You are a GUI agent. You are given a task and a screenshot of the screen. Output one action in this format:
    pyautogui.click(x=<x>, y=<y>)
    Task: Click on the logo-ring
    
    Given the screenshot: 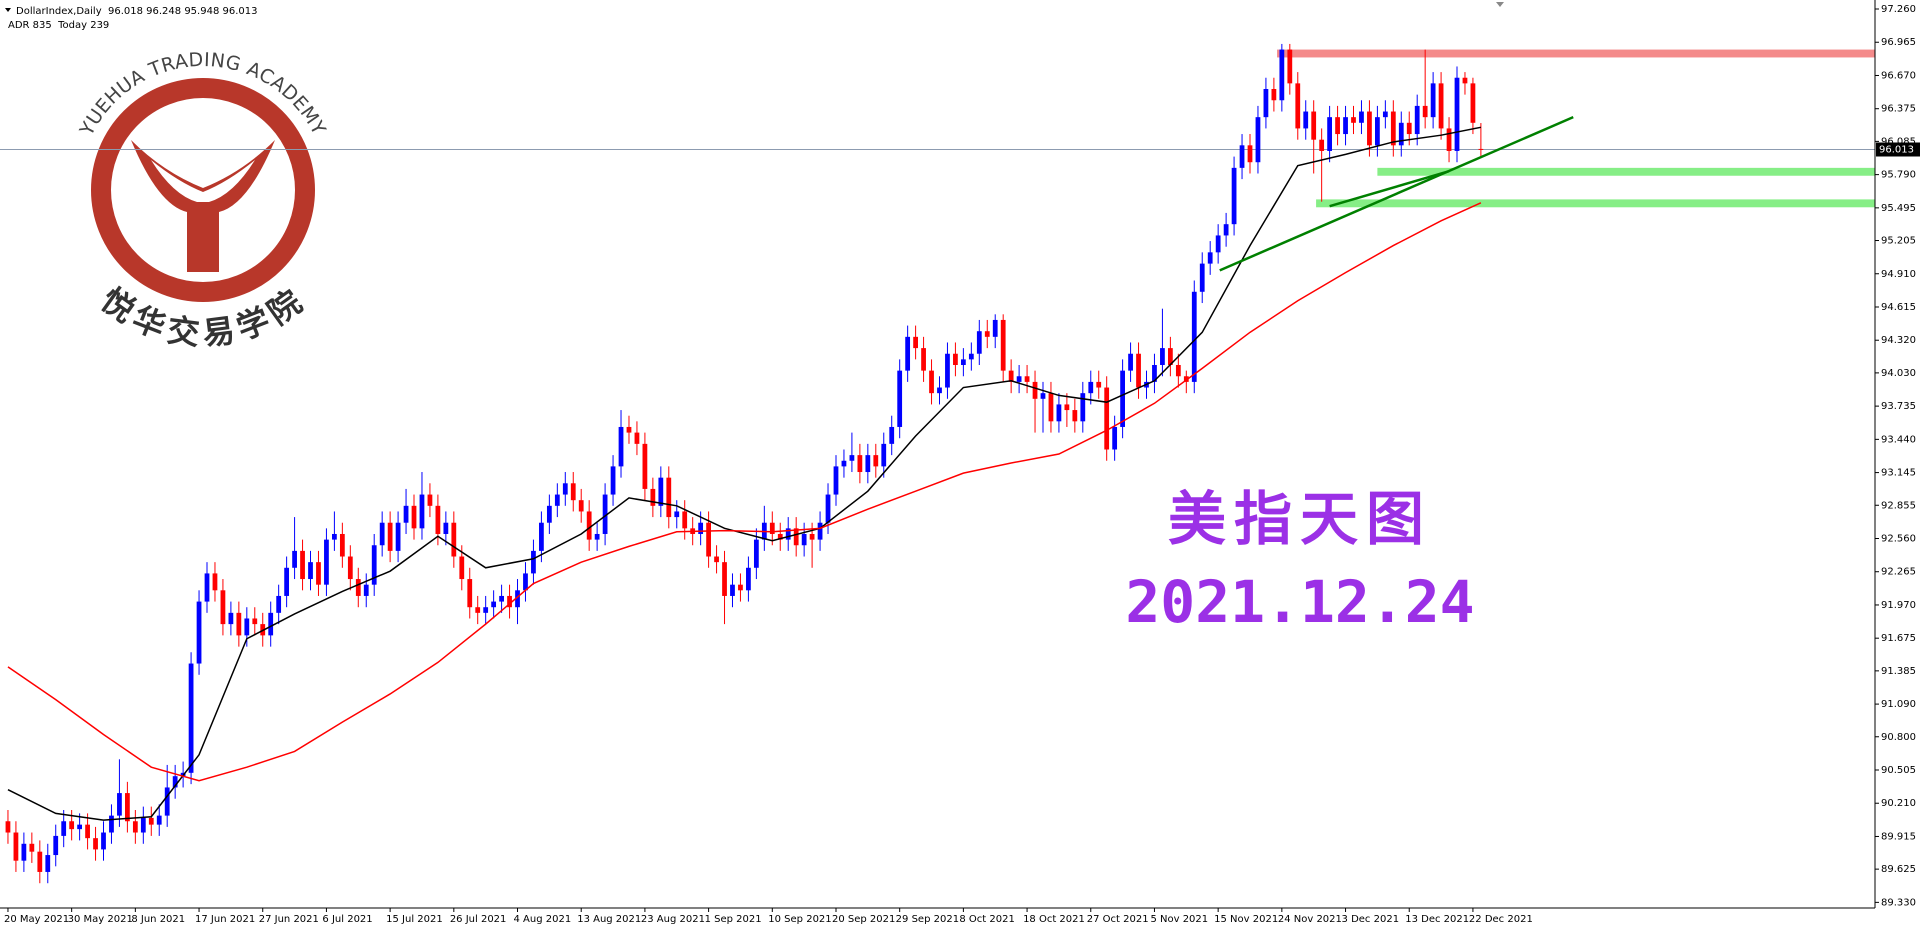 What is the action you would take?
    pyautogui.click(x=203, y=190)
    